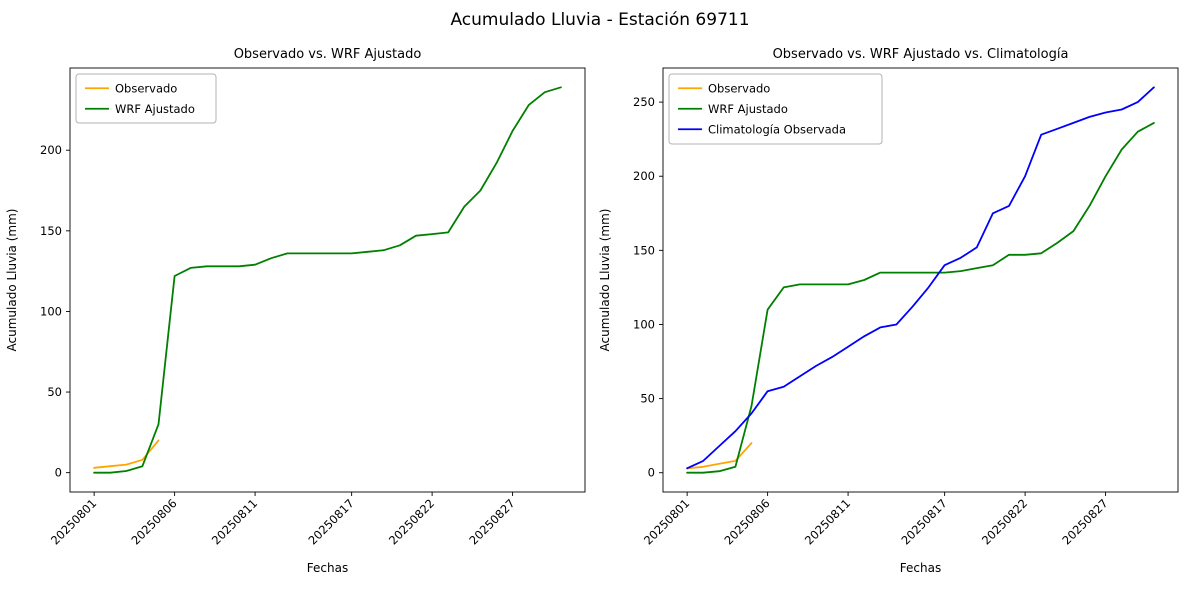  I want to click on y-tick-label: 250, so click(644, 102).